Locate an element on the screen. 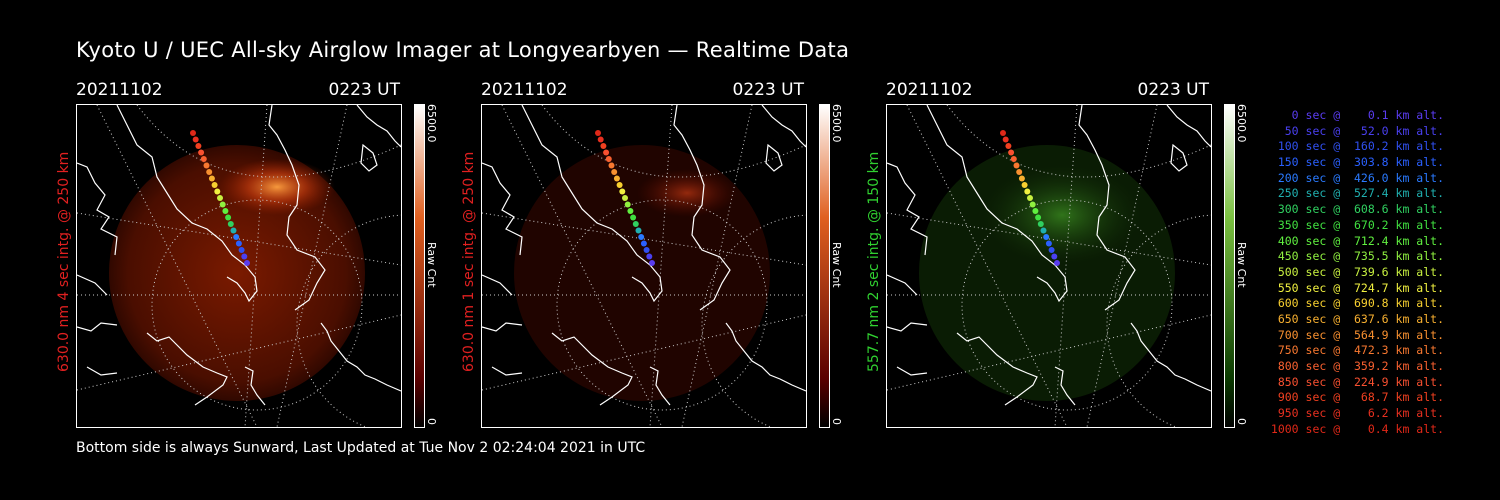 The height and width of the screenshot is (500, 1500). legend-row: 950 sec @ 6.2 km alt. is located at coordinates (1360, 413).